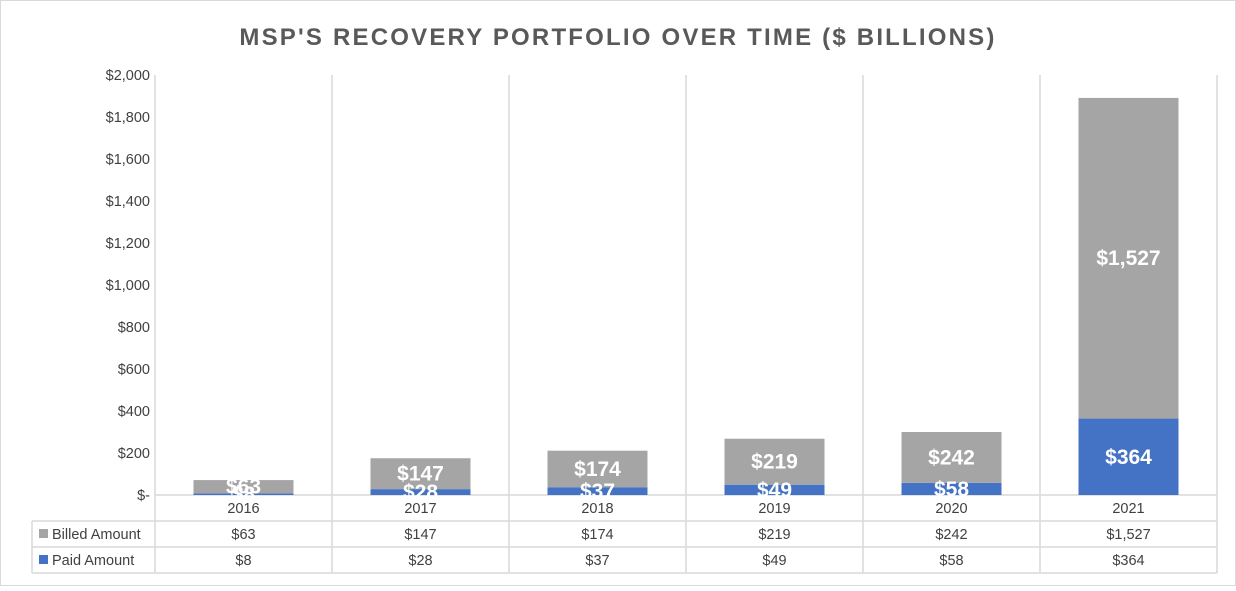 This screenshot has width=1236, height=591. I want to click on y-tick-label: $1,800, so click(128, 118).